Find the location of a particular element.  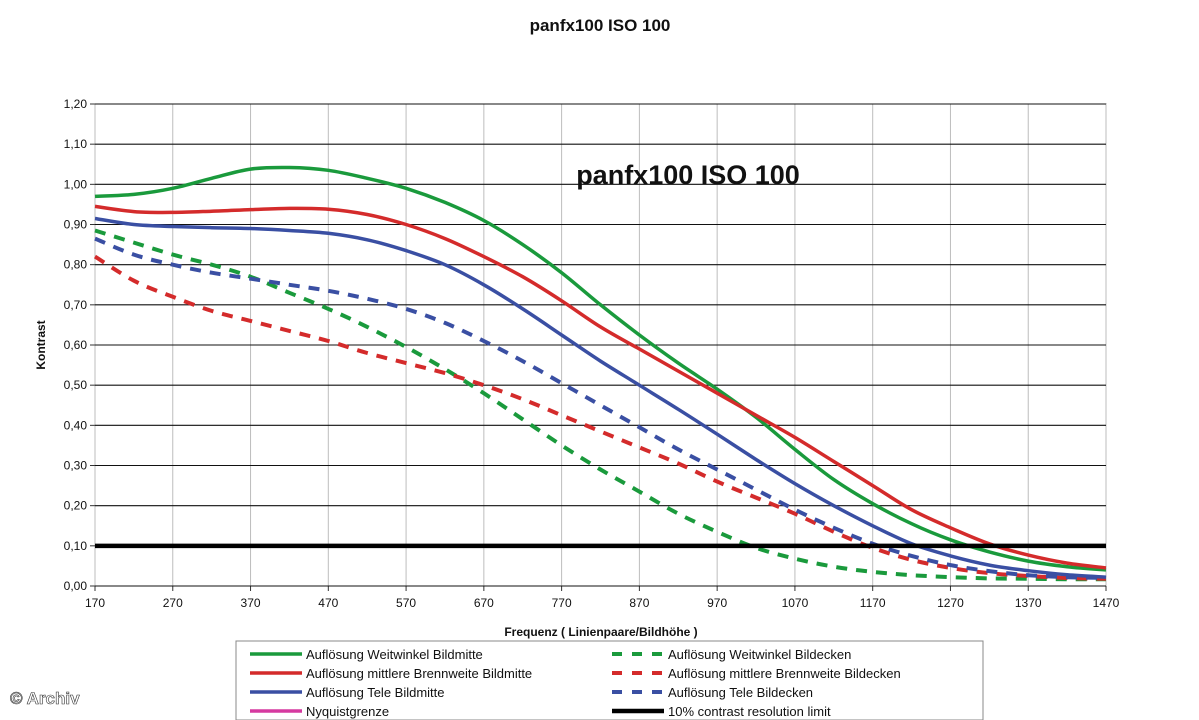

y-tick-label: 0,50 is located at coordinates (76, 385).